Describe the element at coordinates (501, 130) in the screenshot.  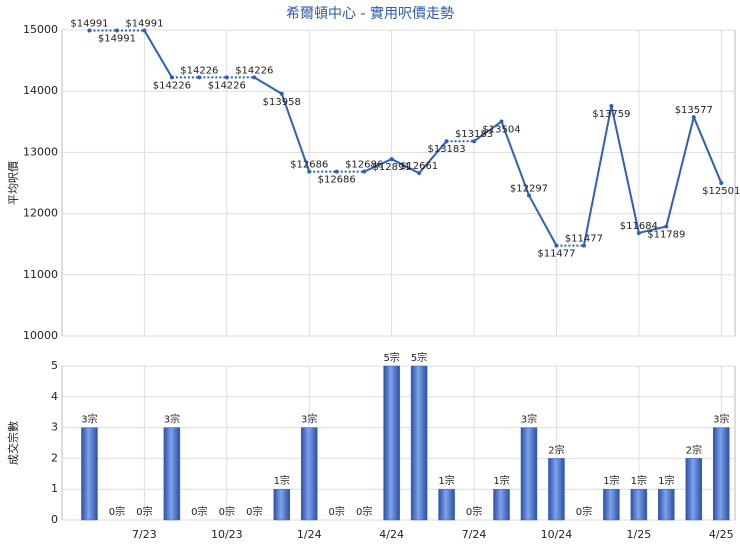
I see `data-label: $13504` at that location.